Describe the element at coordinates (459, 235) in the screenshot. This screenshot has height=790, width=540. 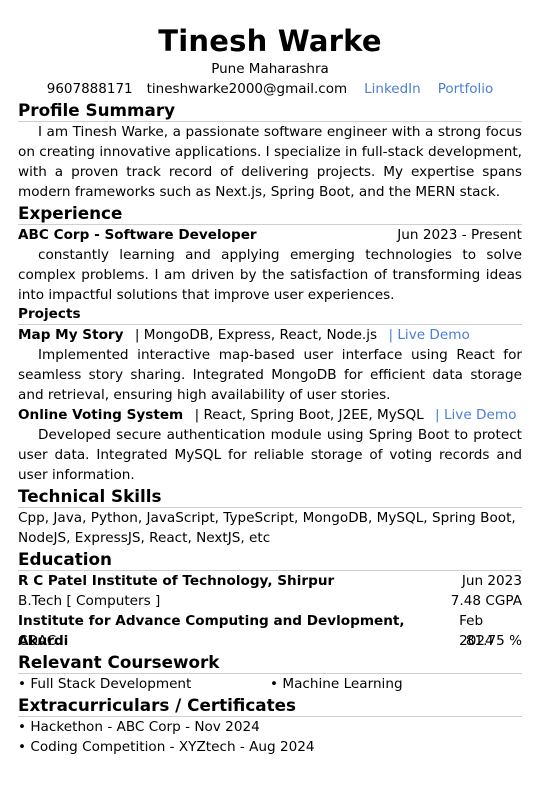
I see `experience-date: Jun 2023 - Present` at that location.